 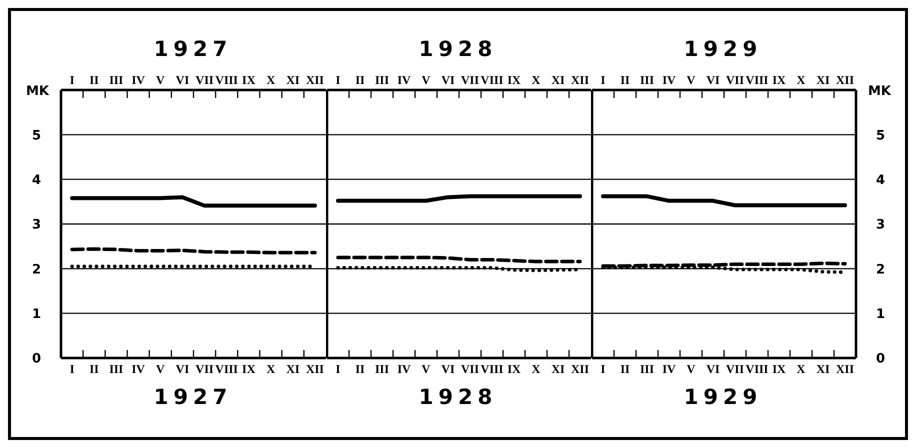 What do you see at coordinates (723, 49) in the screenshot?
I see `x-axis-title: 1929` at bounding box center [723, 49].